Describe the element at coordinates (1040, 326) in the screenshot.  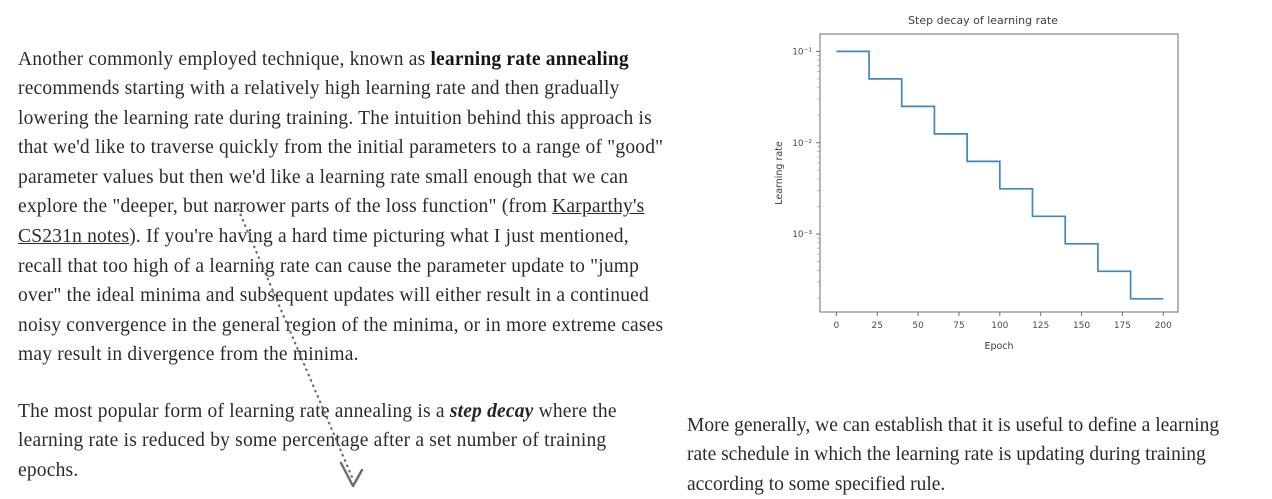
I see `x-tick-label: 125` at that location.